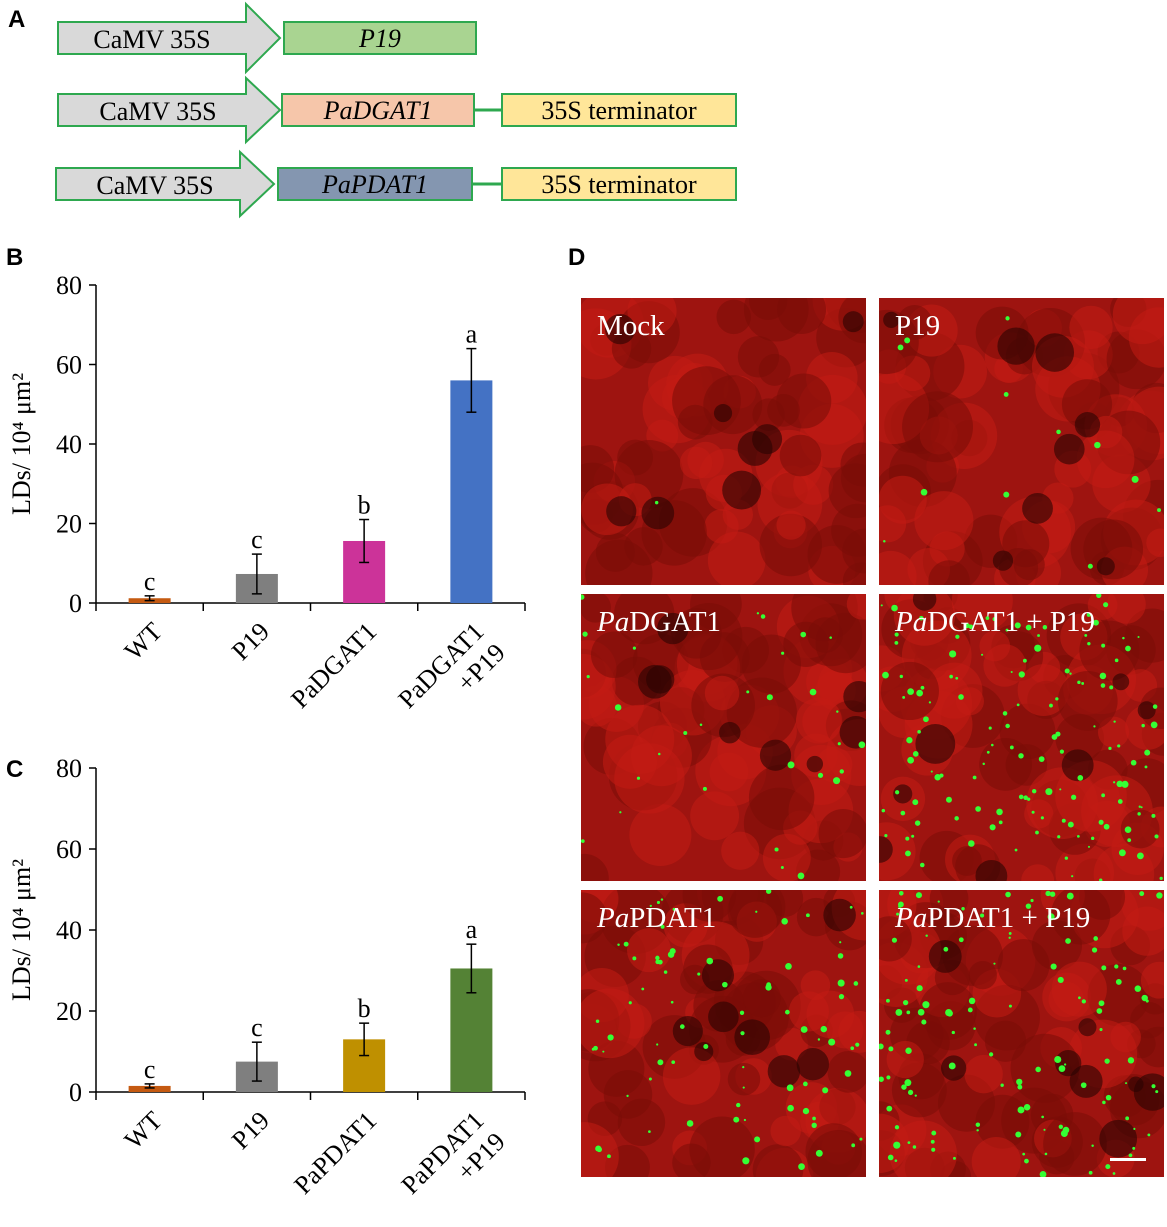 This screenshot has height=1227, width=1167. Describe the element at coordinates (1009, 918) in the screenshot. I see `micrograph-label-text: PDAT1 + P19` at that location.